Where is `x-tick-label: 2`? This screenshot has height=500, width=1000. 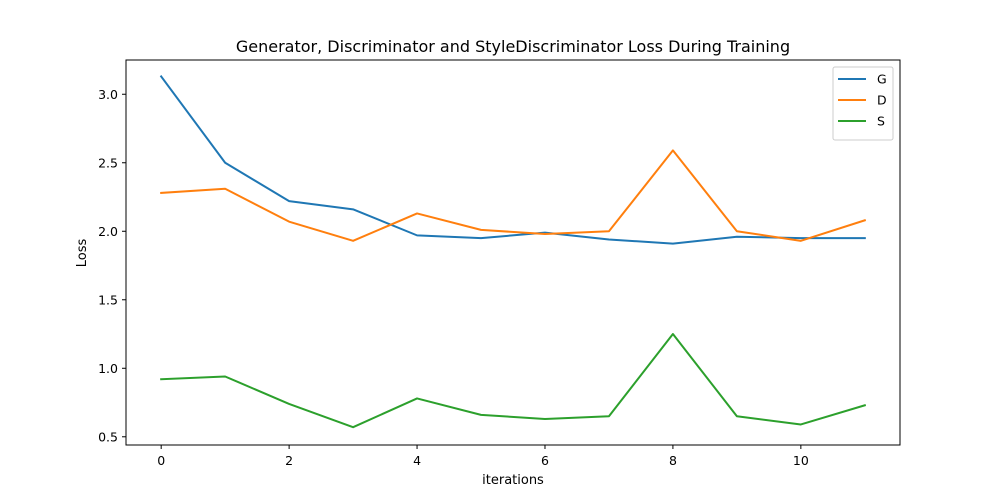
x-tick-label: 2 is located at coordinates (289, 460).